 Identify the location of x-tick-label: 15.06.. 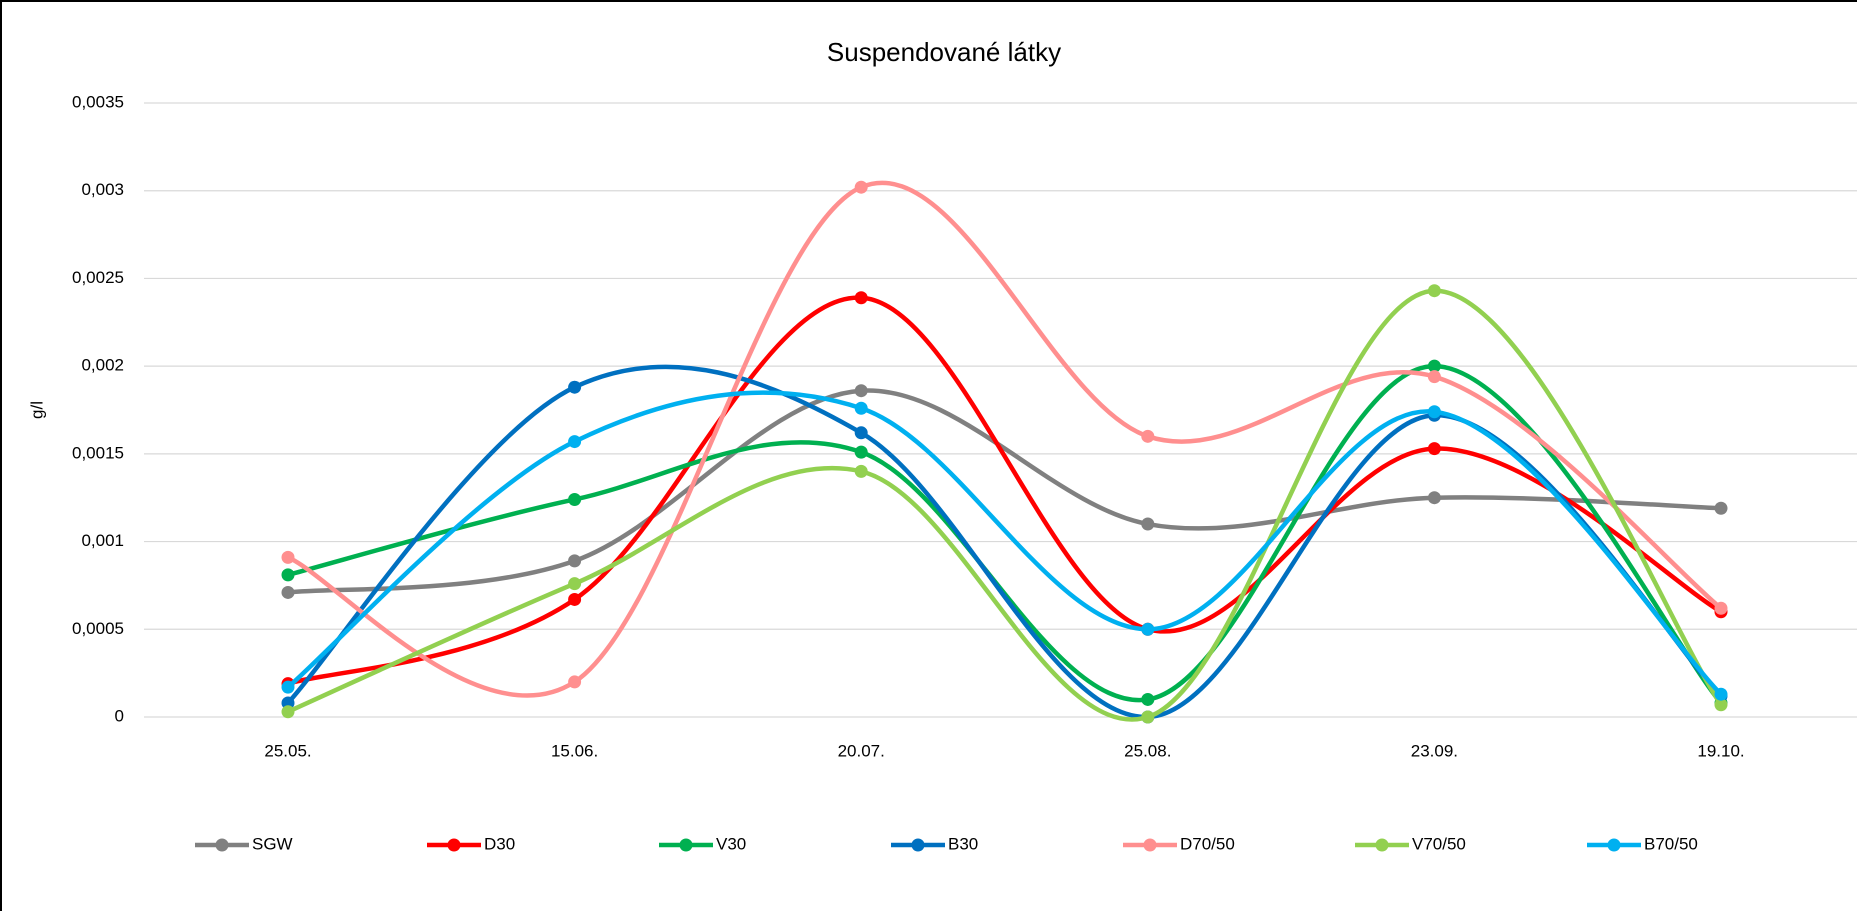
(574, 750).